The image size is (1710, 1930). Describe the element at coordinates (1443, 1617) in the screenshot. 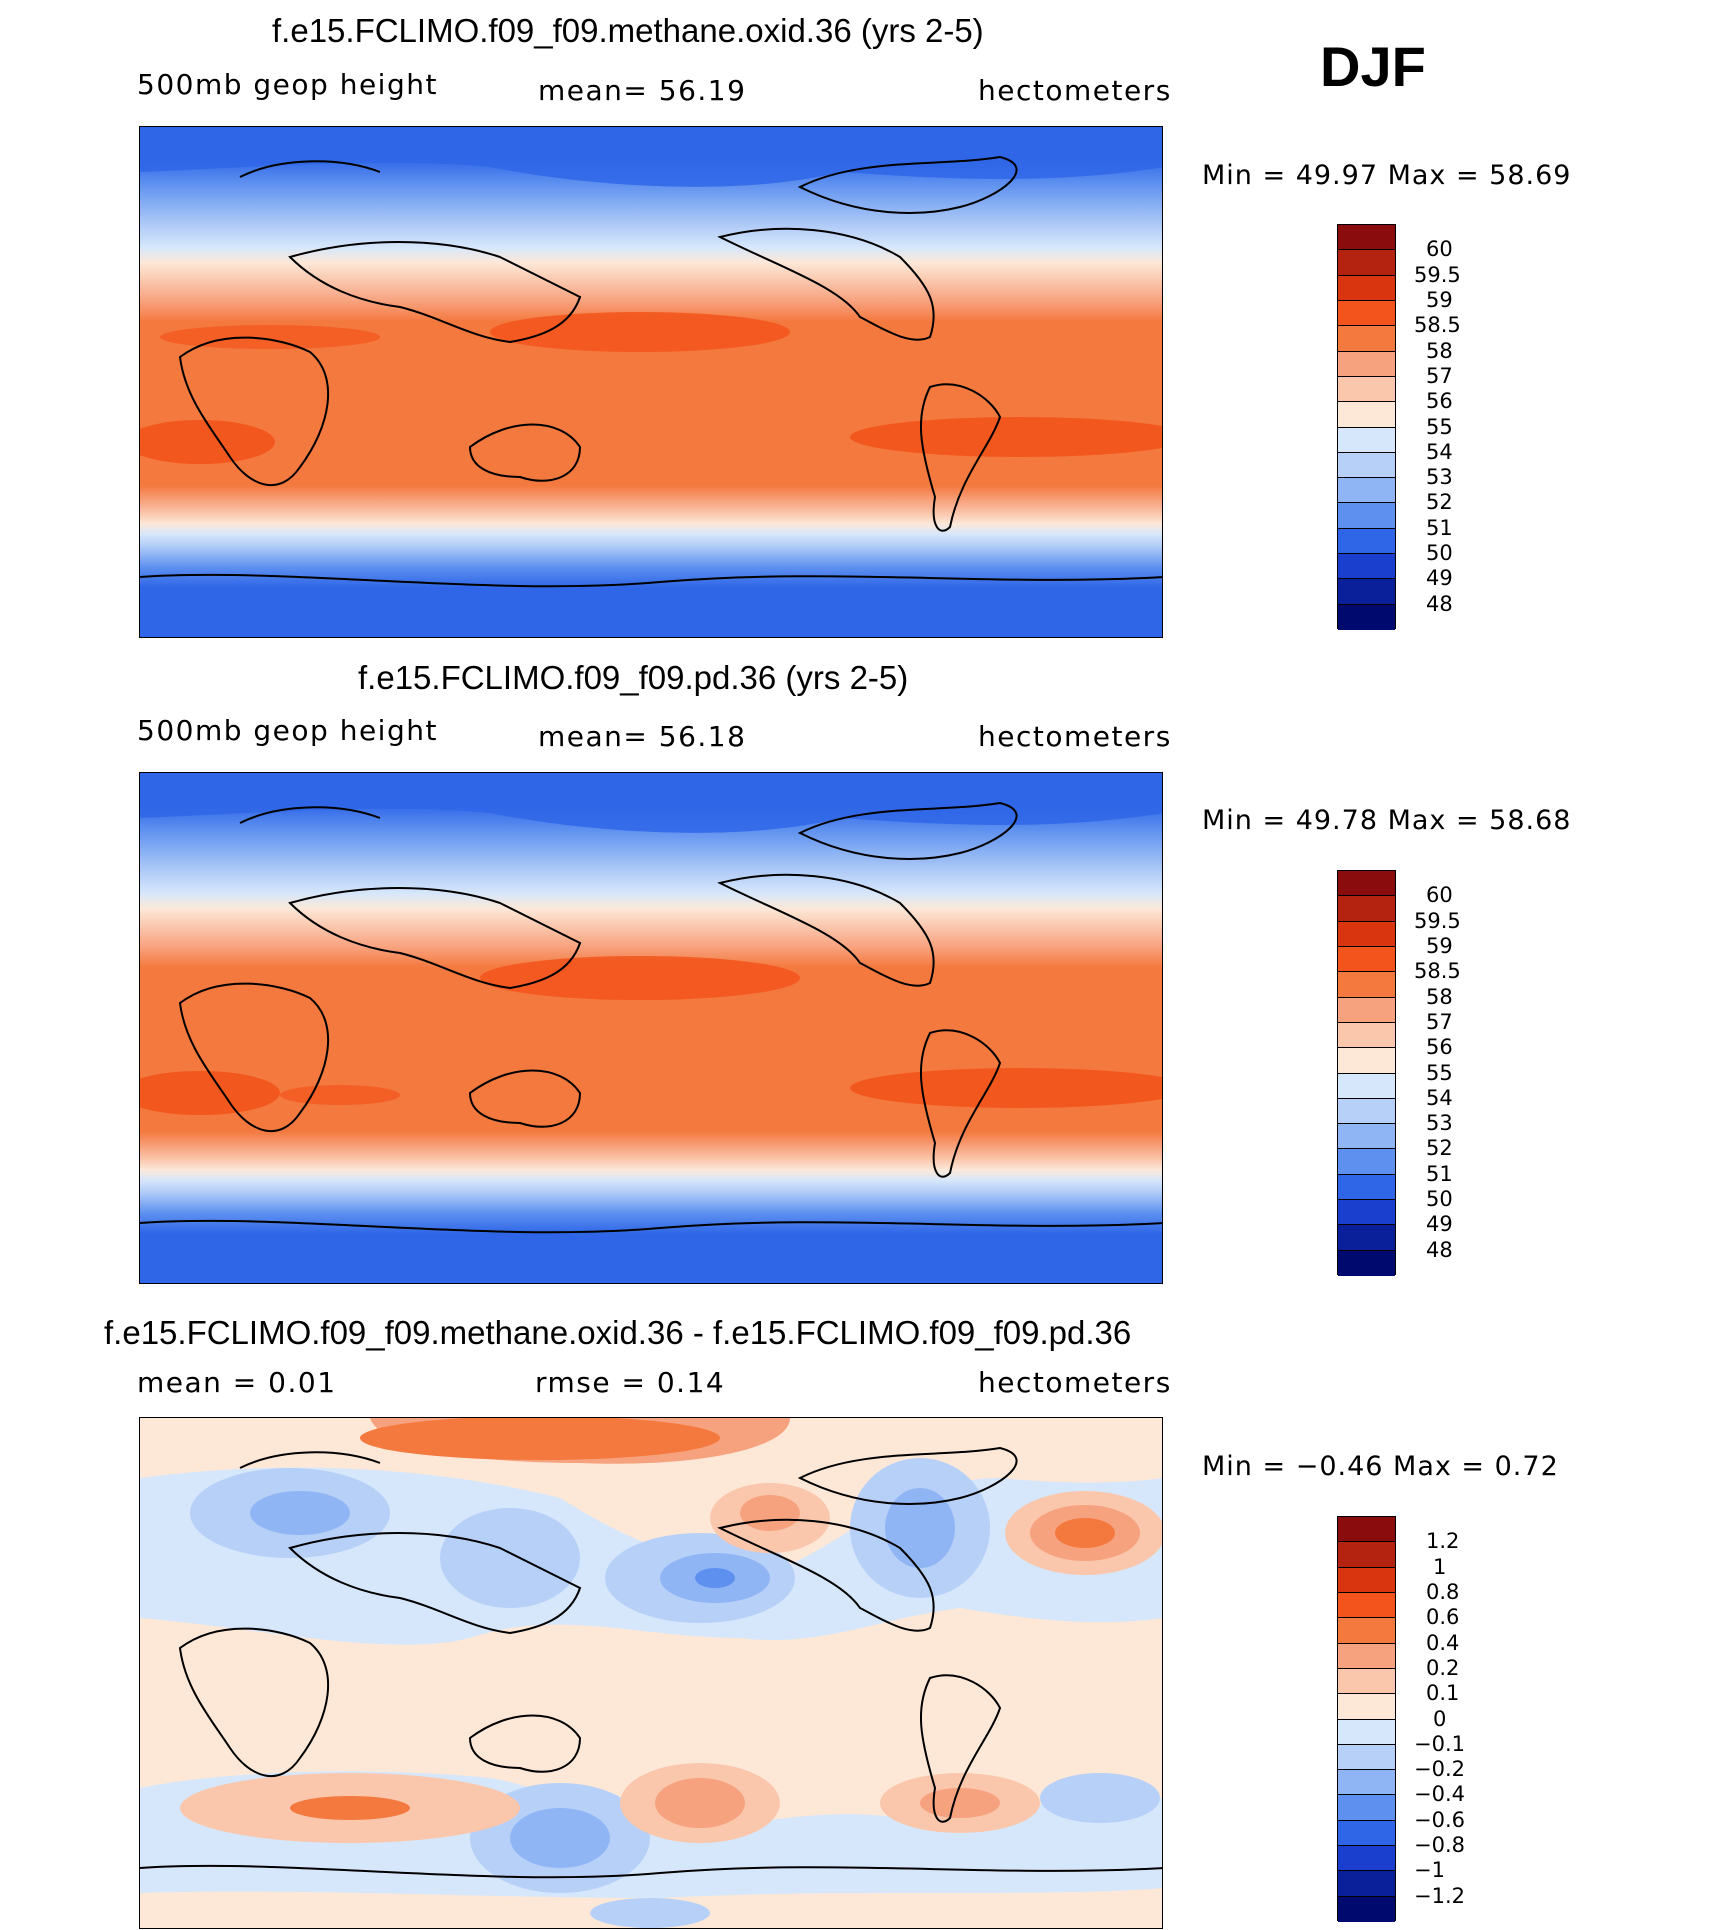

I see `colorbar-label: 0.6` at that location.